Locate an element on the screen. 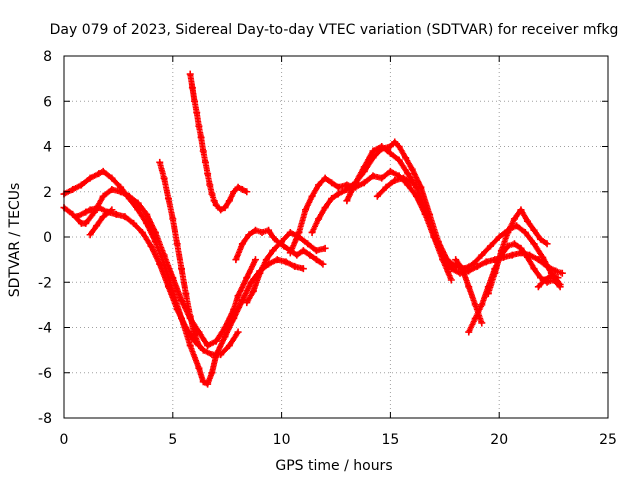 The width and height of the screenshot is (640, 480). x-tick-label: 0 is located at coordinates (64, 440).